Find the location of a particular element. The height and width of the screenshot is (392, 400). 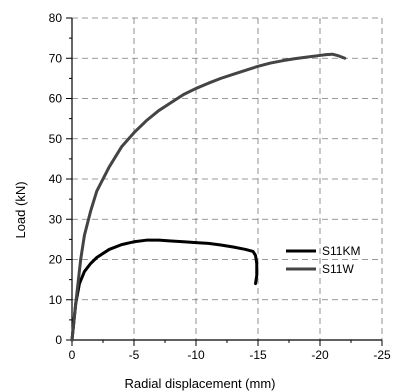

x-tick-label: -20 is located at coordinates (320, 355).